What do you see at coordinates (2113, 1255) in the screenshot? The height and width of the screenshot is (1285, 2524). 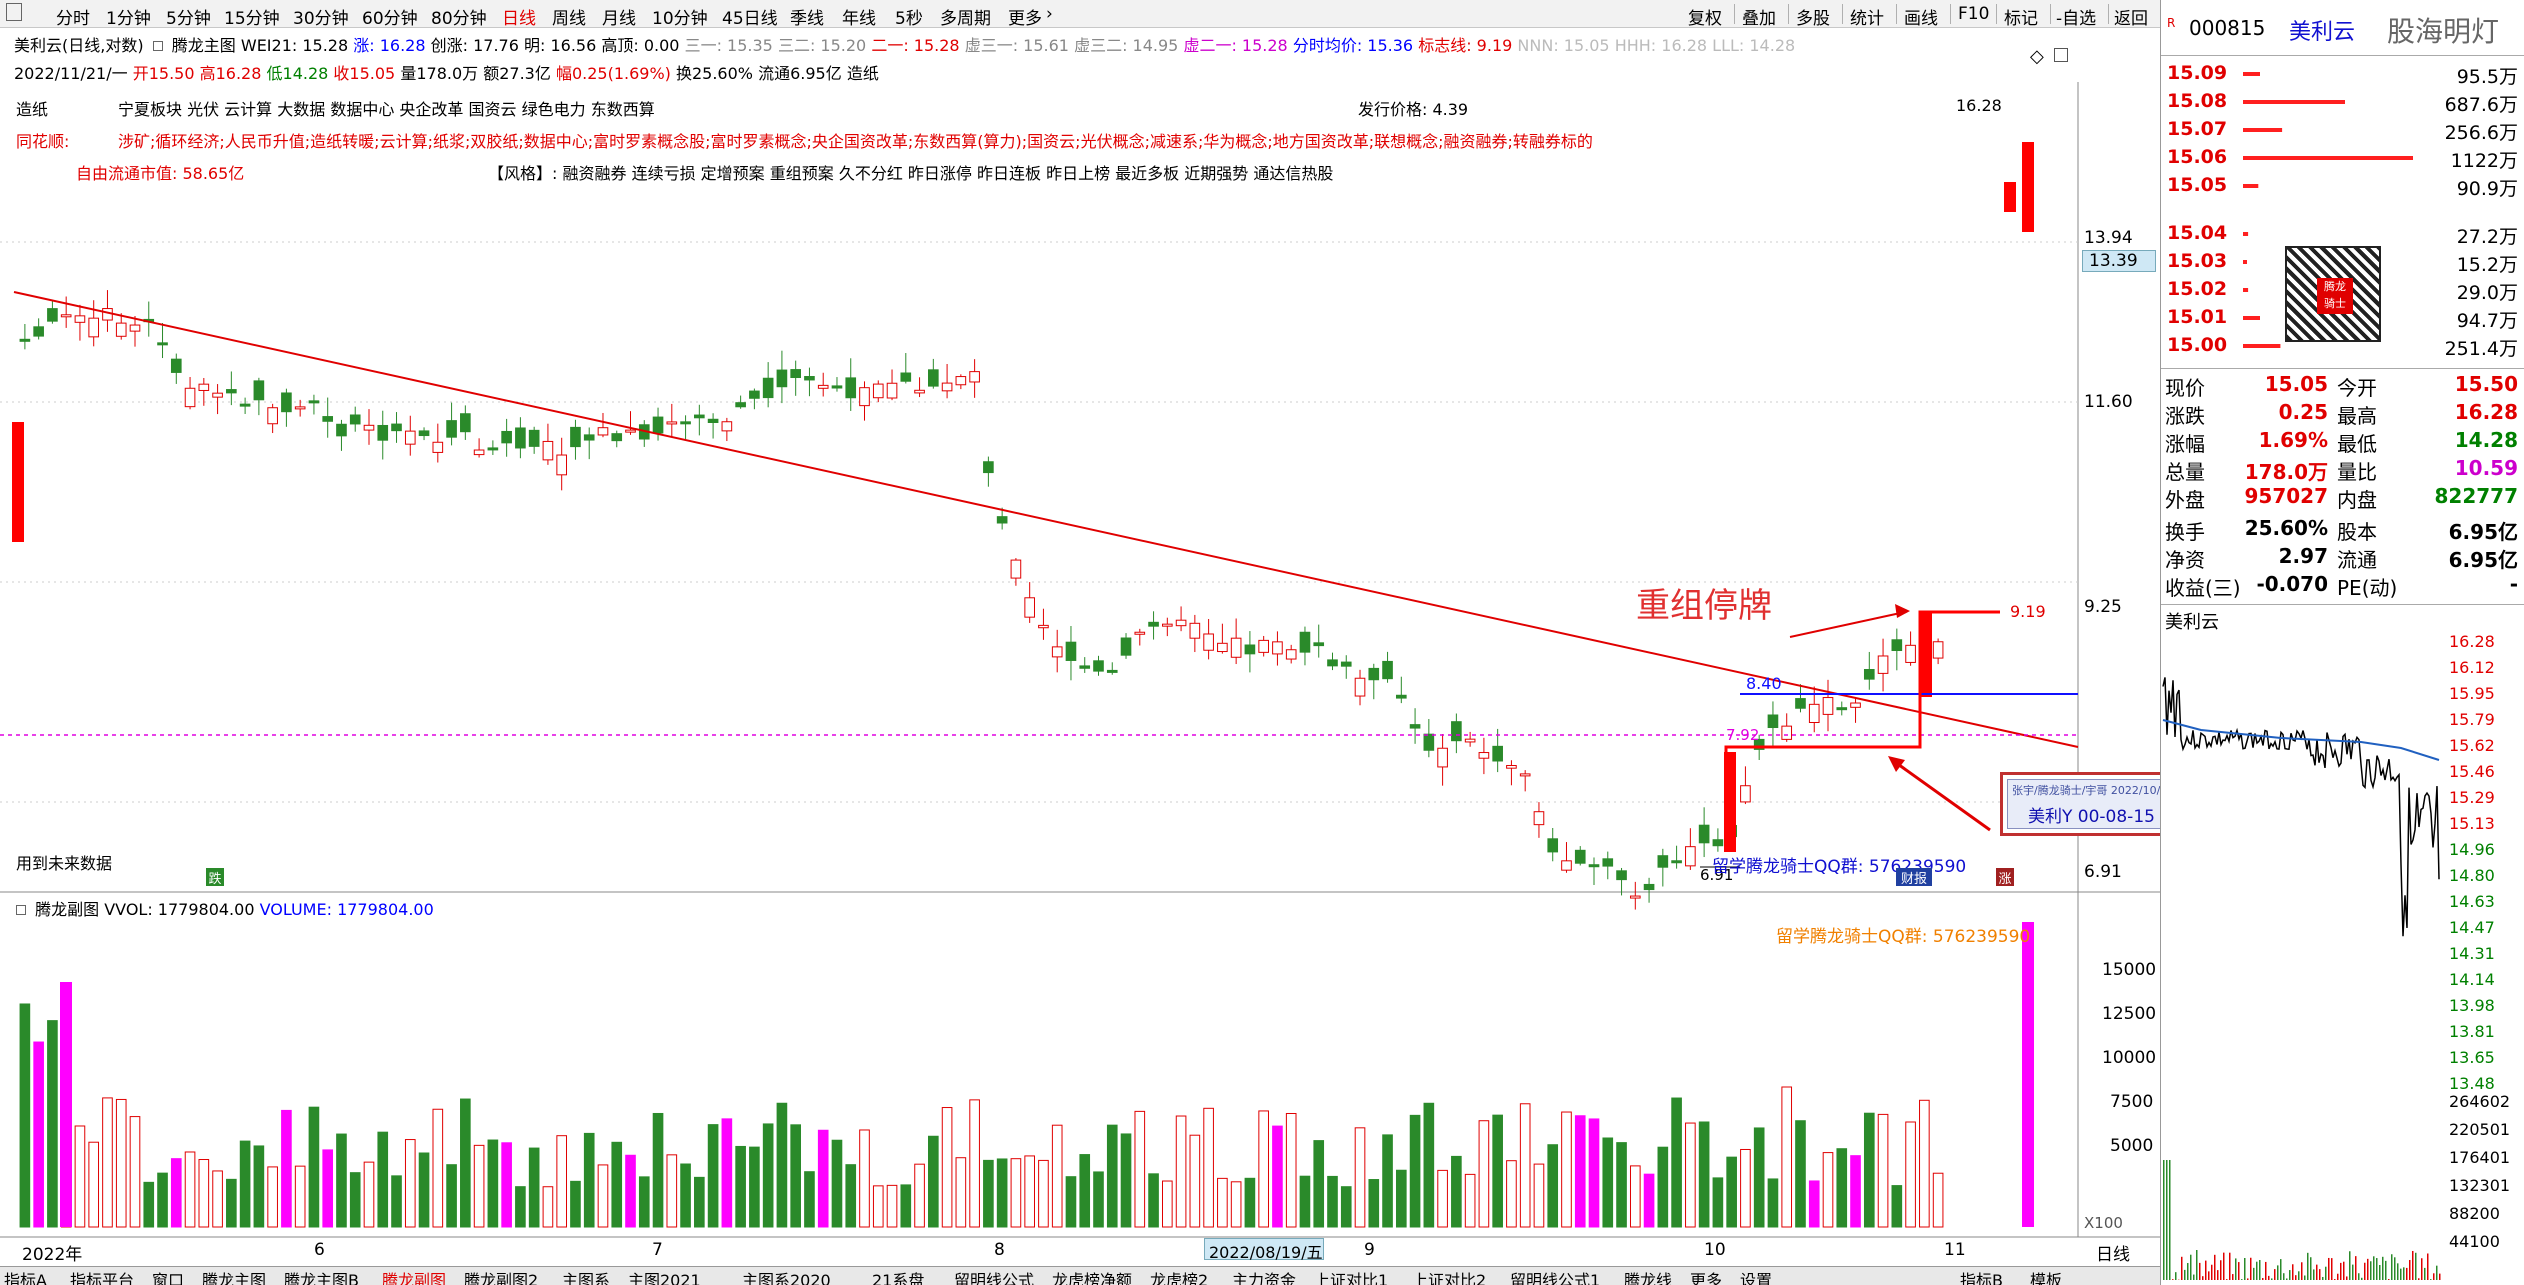 I see `day-period-tab: 日线` at bounding box center [2113, 1255].